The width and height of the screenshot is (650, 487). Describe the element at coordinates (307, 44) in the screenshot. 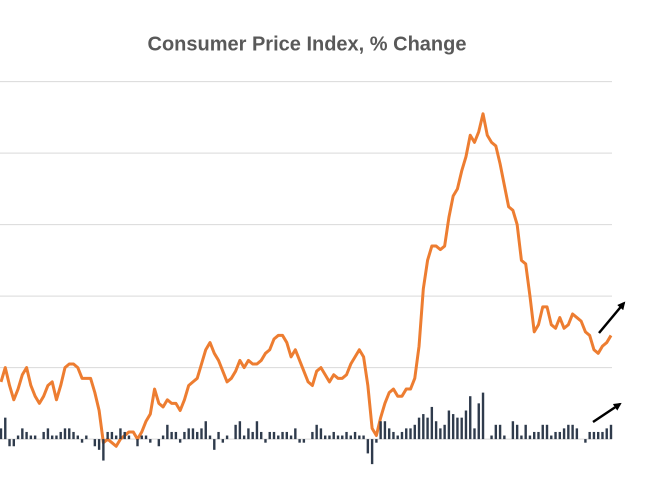

I see `chart-title: Consumer Price Index, % Change` at that location.